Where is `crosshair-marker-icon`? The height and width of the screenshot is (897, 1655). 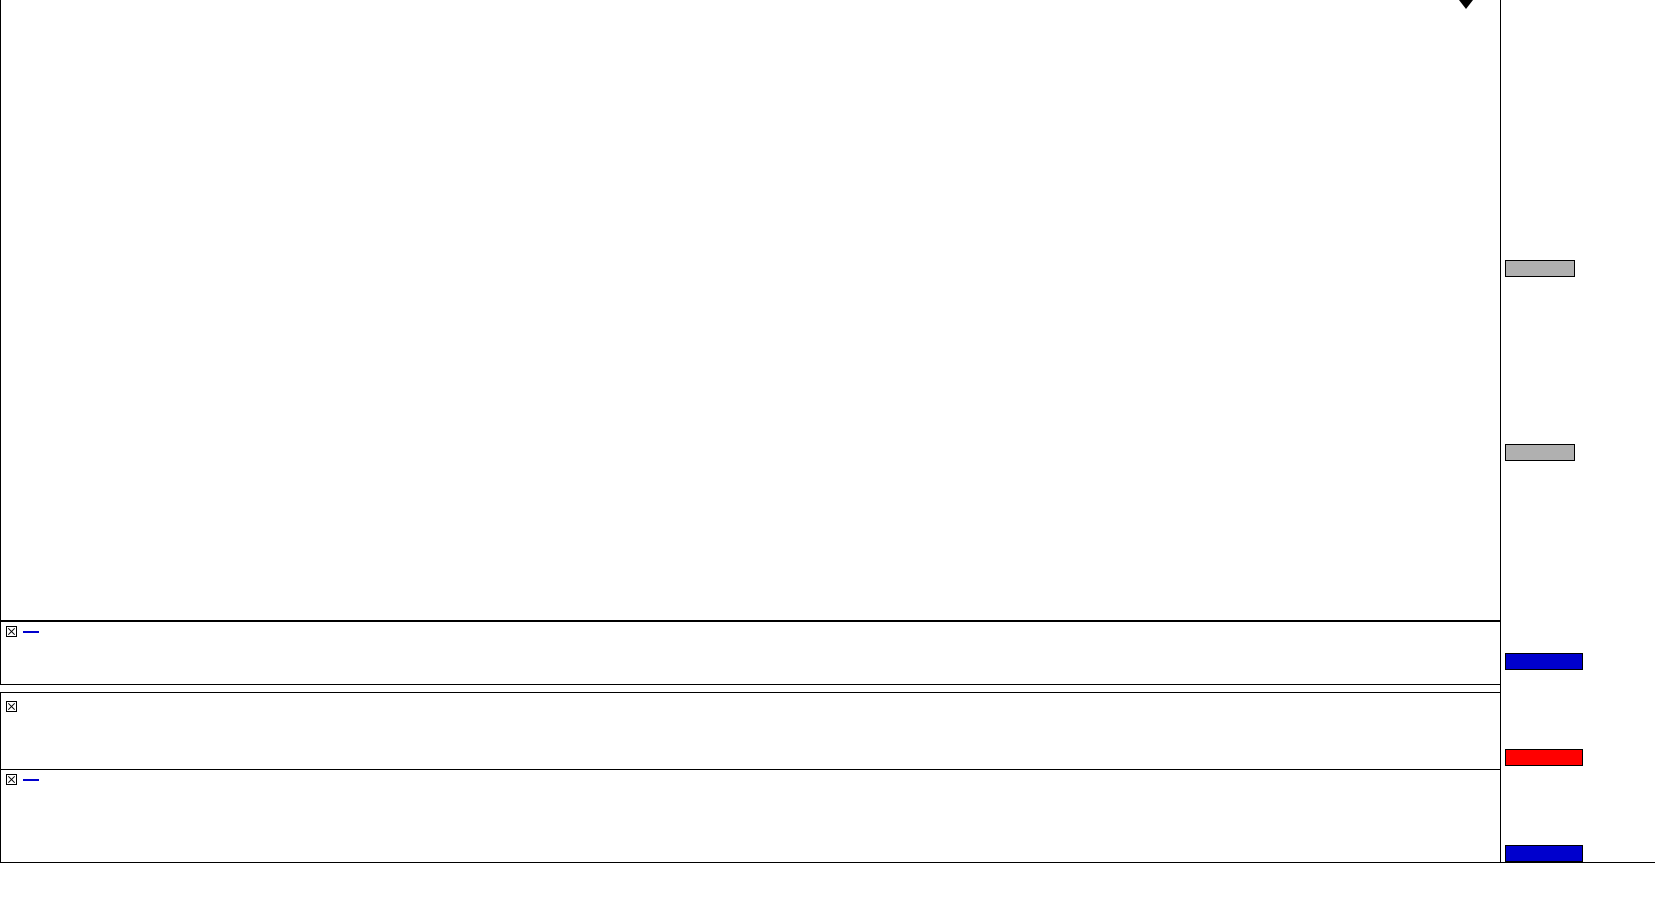
crosshair-marker-icon is located at coordinates (1466, 4).